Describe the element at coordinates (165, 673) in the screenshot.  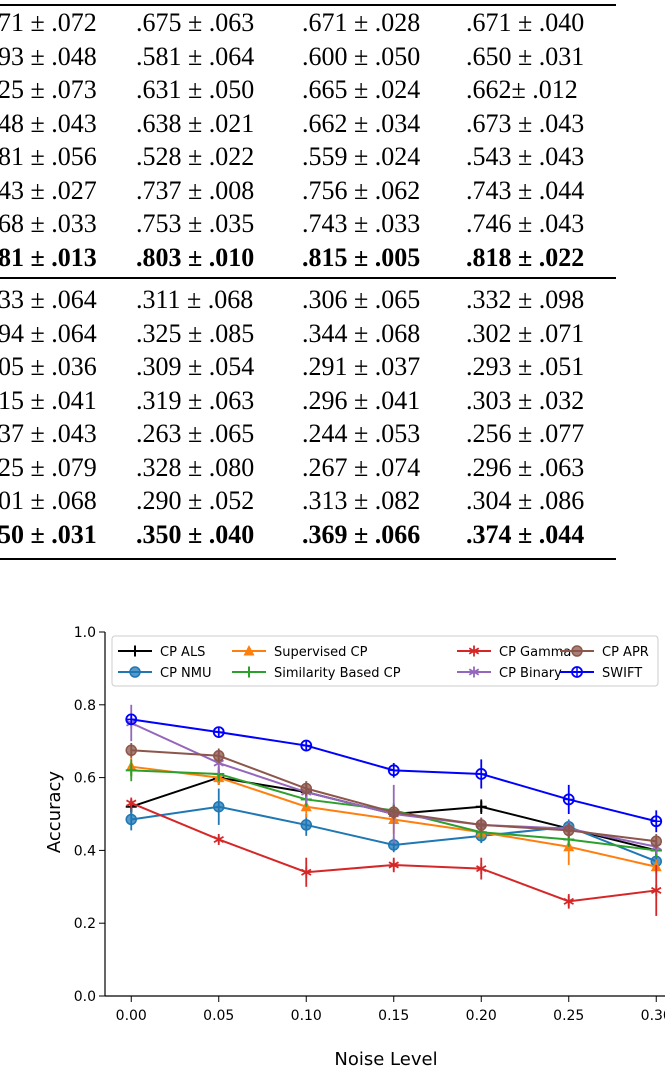
I see `legend-item: CP NMU` at that location.